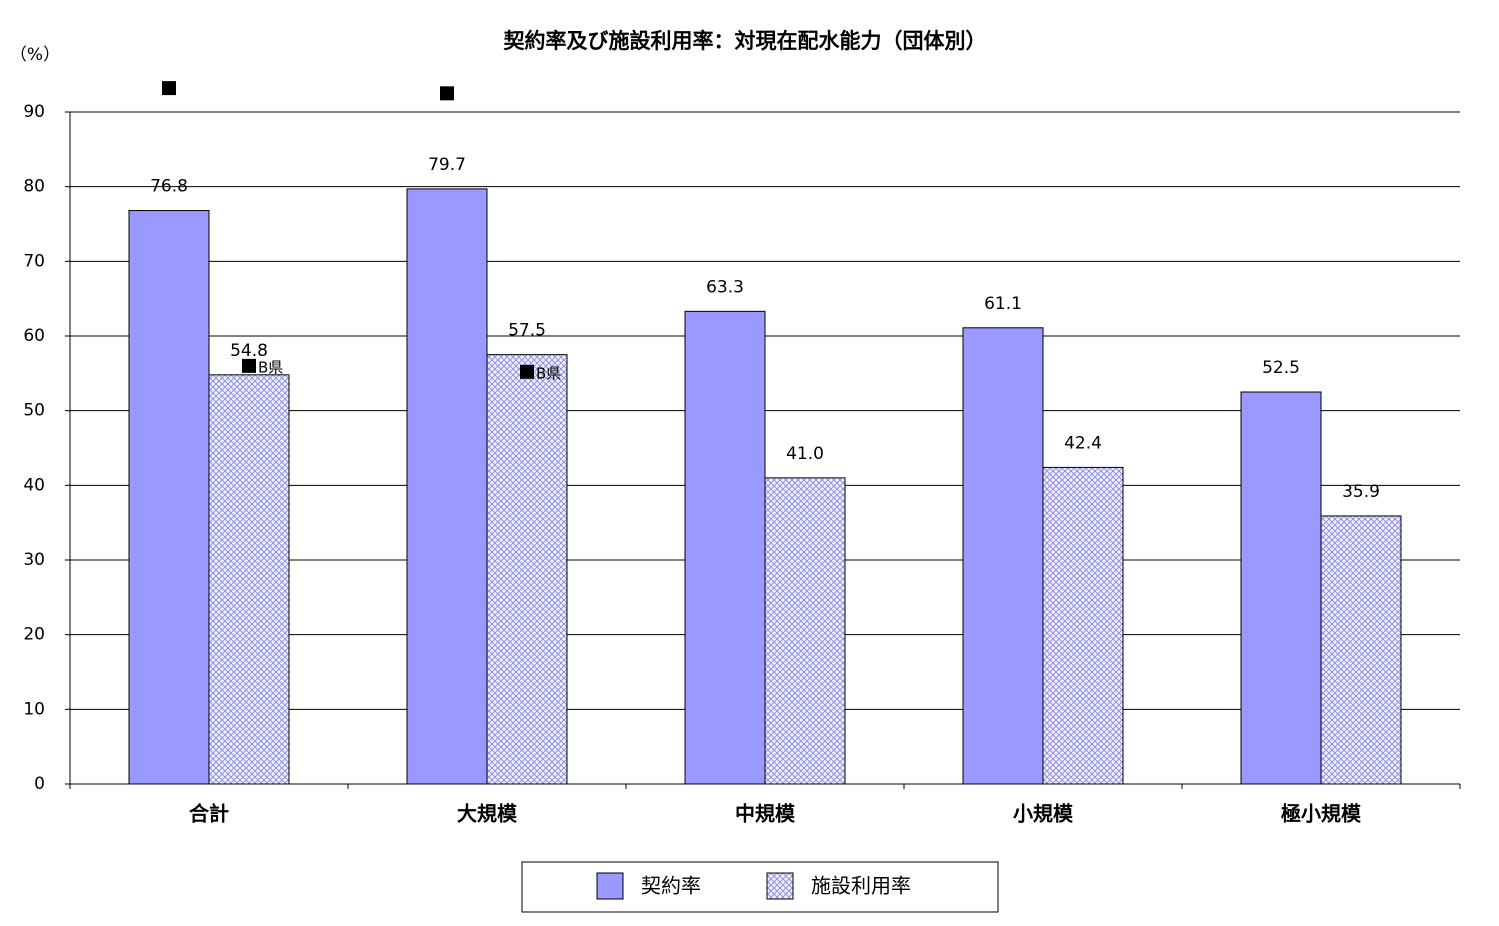  Describe the element at coordinates (39, 784) in the screenshot. I see `y-tick-label: 0` at that location.